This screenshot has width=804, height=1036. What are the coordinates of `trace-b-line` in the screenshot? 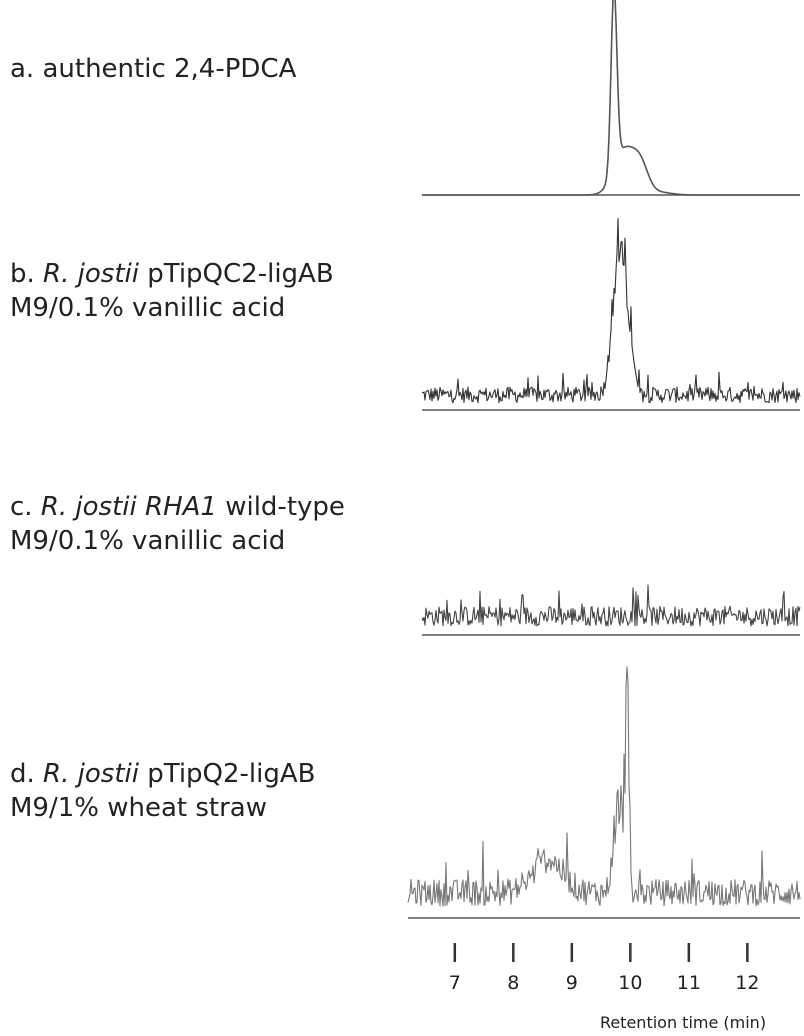 It's located at (611, 310).